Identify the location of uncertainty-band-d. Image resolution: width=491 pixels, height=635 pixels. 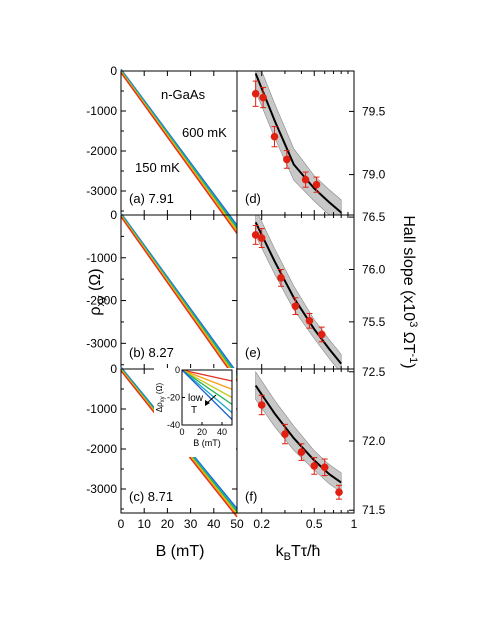
(298, 143).